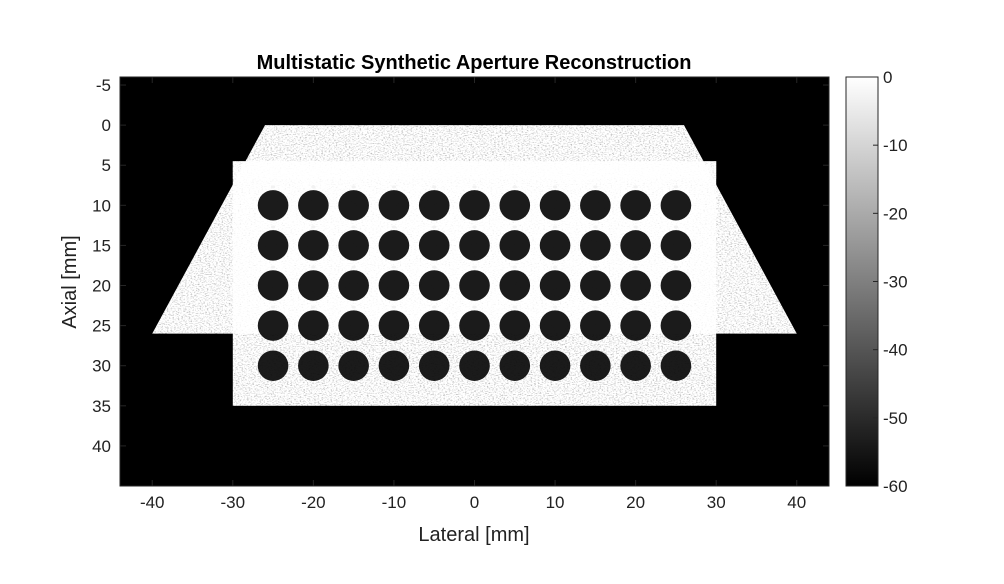 This screenshot has width=1004, height=584. I want to click on colorbar-tick-label: -30, so click(895, 282).